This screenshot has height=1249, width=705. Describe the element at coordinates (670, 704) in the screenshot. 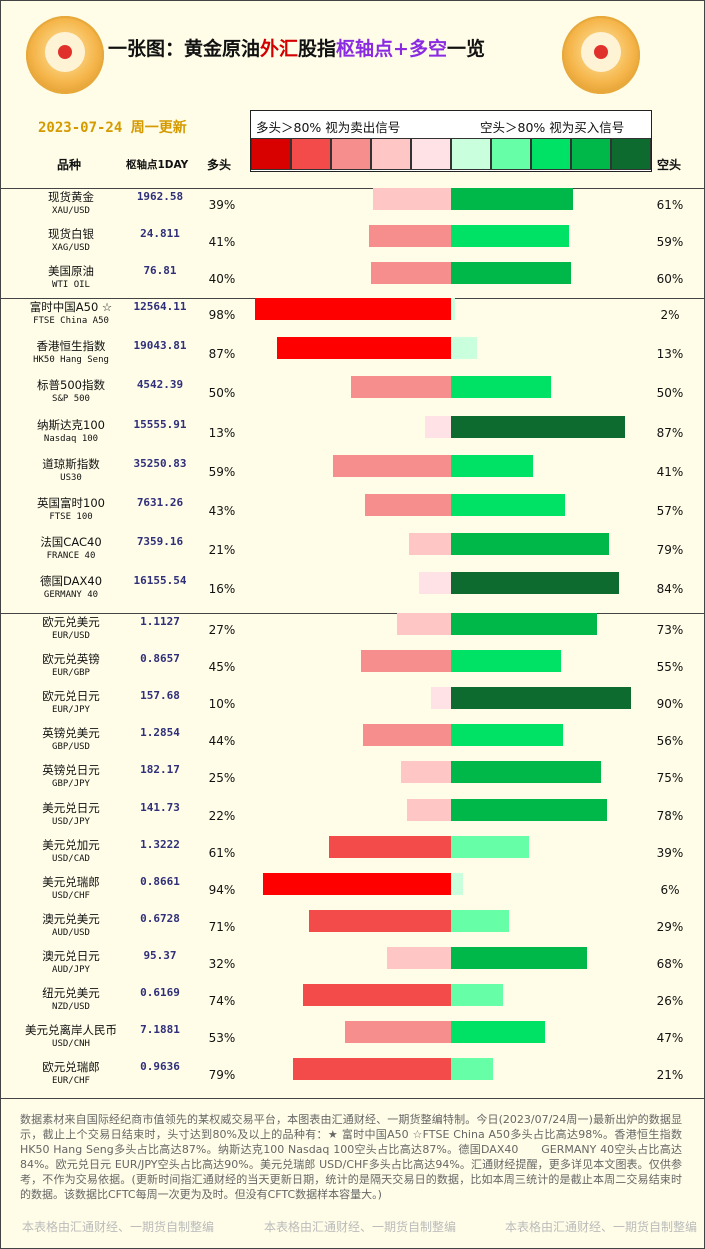

I see `short-percent: 90%` at that location.